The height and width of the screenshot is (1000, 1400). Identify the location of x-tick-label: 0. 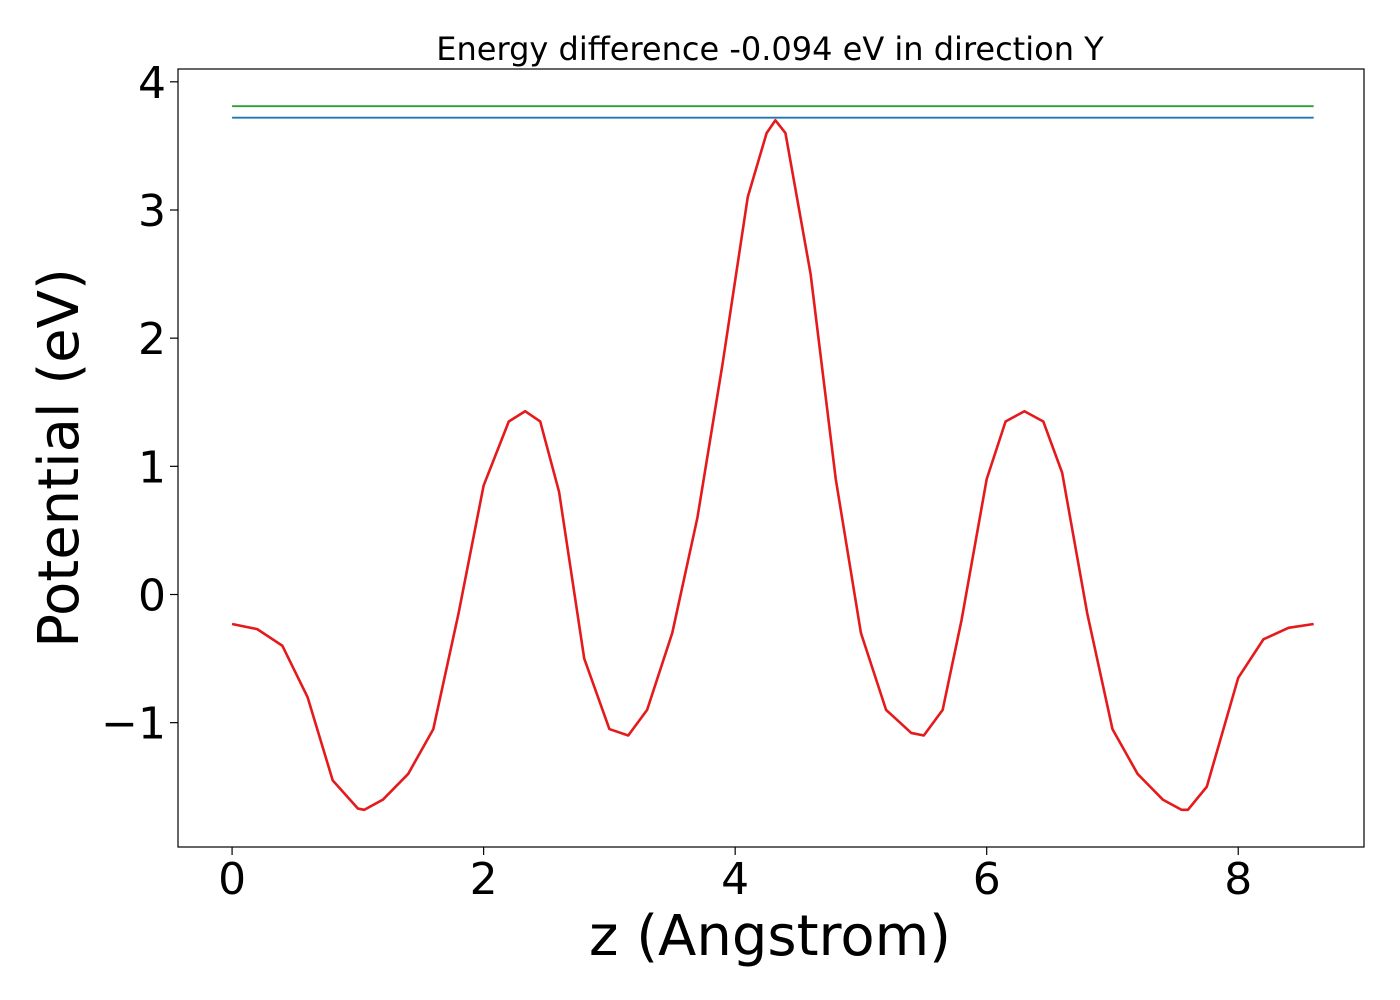
(232, 879).